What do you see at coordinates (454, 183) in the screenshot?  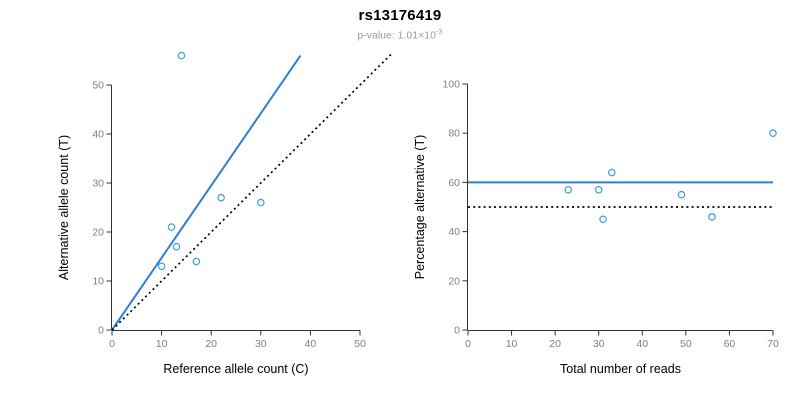 I see `y-tick-label: 60` at bounding box center [454, 183].